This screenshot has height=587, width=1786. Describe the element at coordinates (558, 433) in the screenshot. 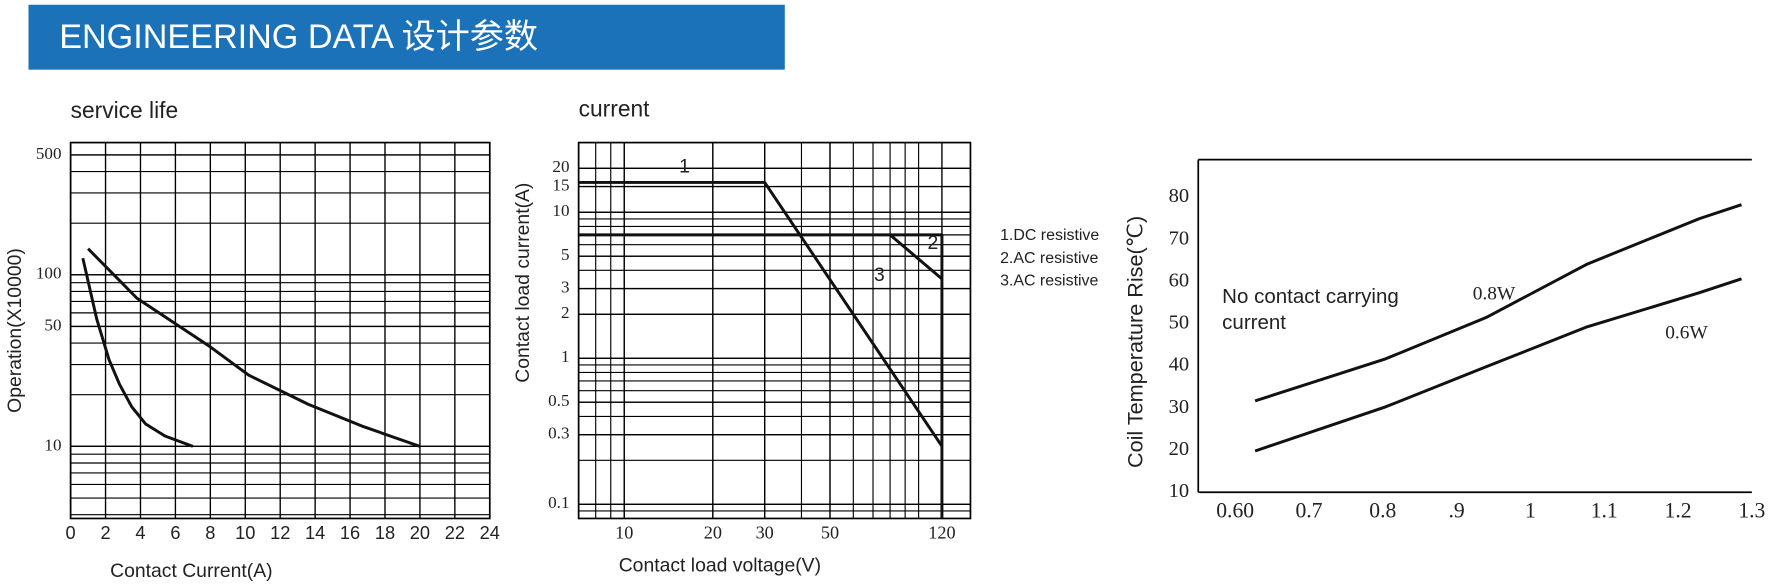

I see `y-tick-label: 0.3` at that location.